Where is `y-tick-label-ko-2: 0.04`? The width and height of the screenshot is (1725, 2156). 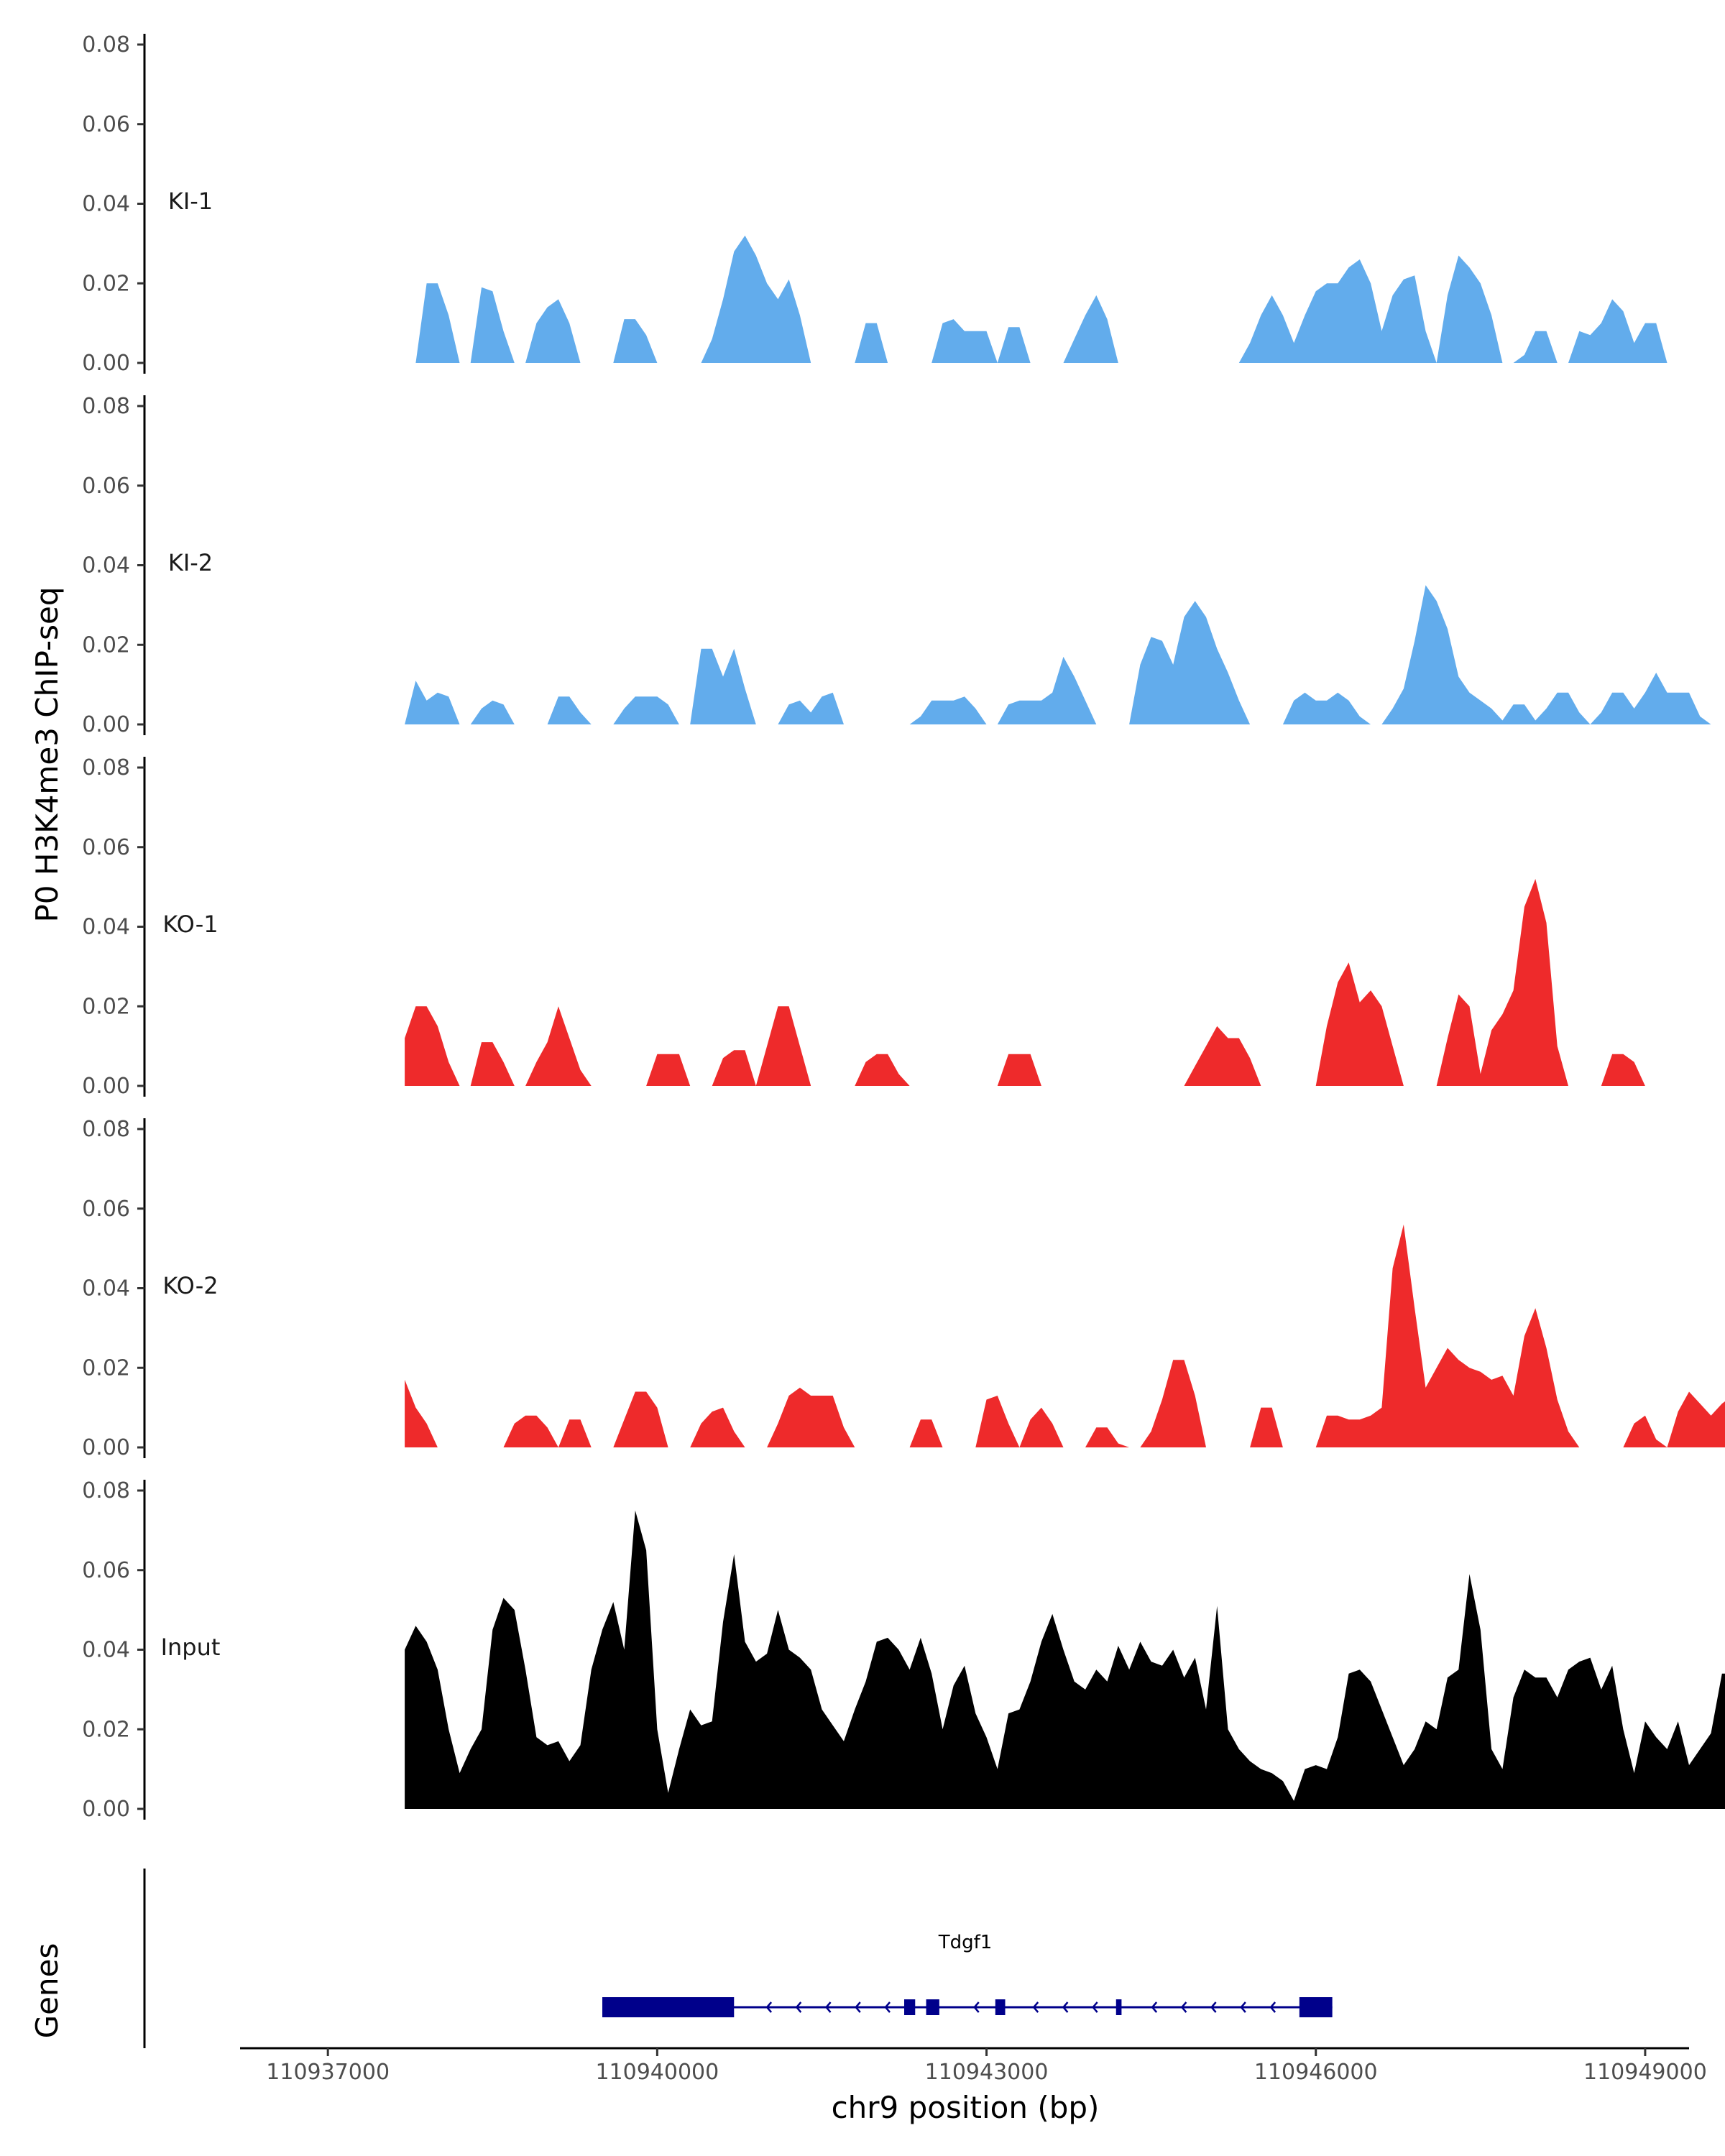 y-tick-label-ko-2: 0.04 is located at coordinates (106, 1289).